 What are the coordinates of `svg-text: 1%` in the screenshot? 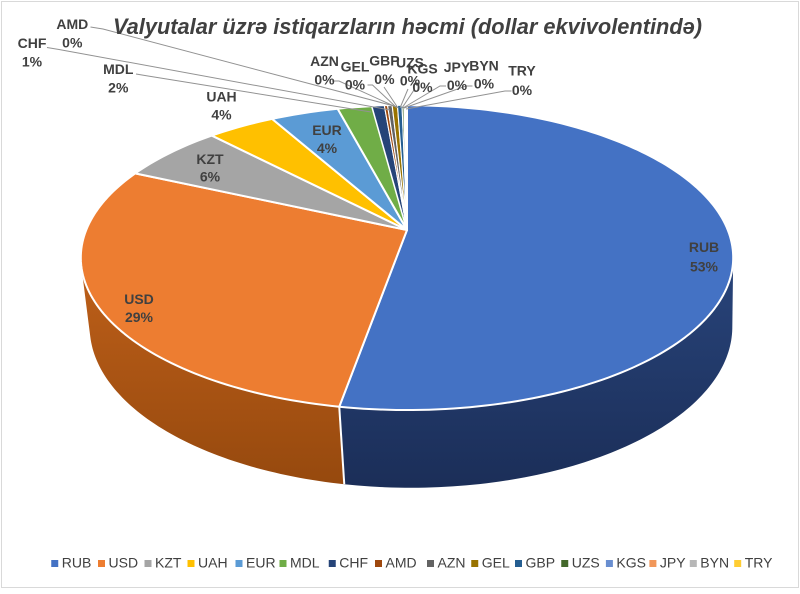 It's located at (32, 62).